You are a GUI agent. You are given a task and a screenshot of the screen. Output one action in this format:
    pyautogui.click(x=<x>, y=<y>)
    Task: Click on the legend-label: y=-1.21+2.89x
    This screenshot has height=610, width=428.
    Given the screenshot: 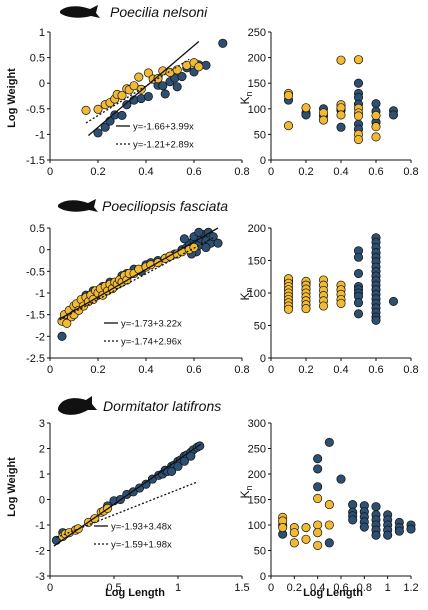 What is the action you would take?
    pyautogui.click(x=163, y=145)
    